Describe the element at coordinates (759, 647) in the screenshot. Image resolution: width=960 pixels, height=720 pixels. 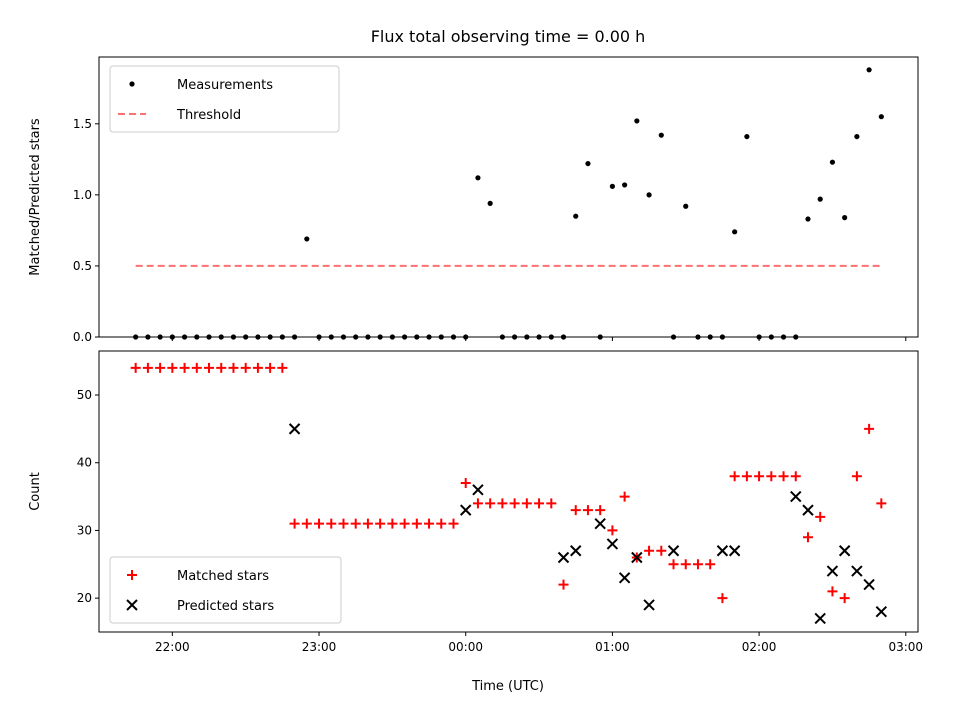
I see `x-tick-label: 02:00` at that location.